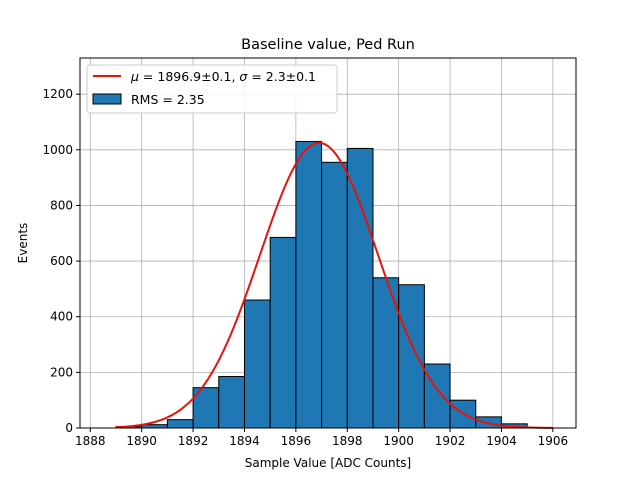 The width and height of the screenshot is (640, 480). What do you see at coordinates (243, 76) in the screenshot?
I see `legend-sigma-symbol: σ` at bounding box center [243, 76].